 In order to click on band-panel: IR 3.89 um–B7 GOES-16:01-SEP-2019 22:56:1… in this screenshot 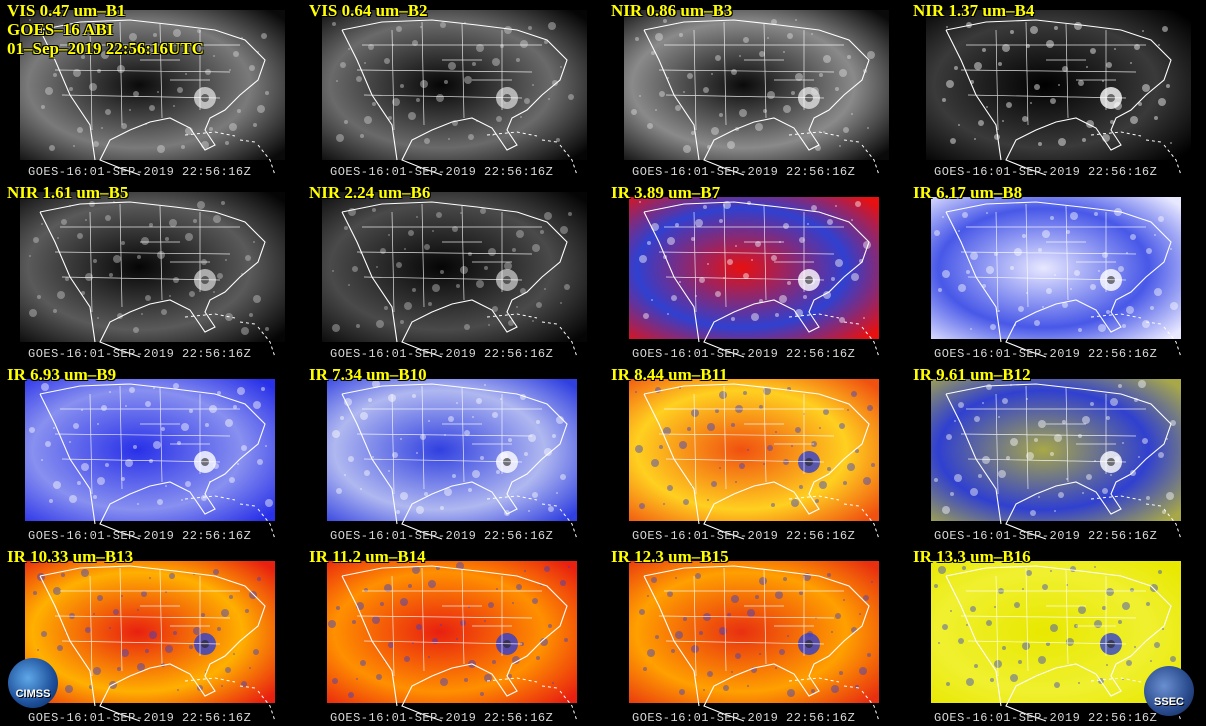, I will do `click(754, 272)`.